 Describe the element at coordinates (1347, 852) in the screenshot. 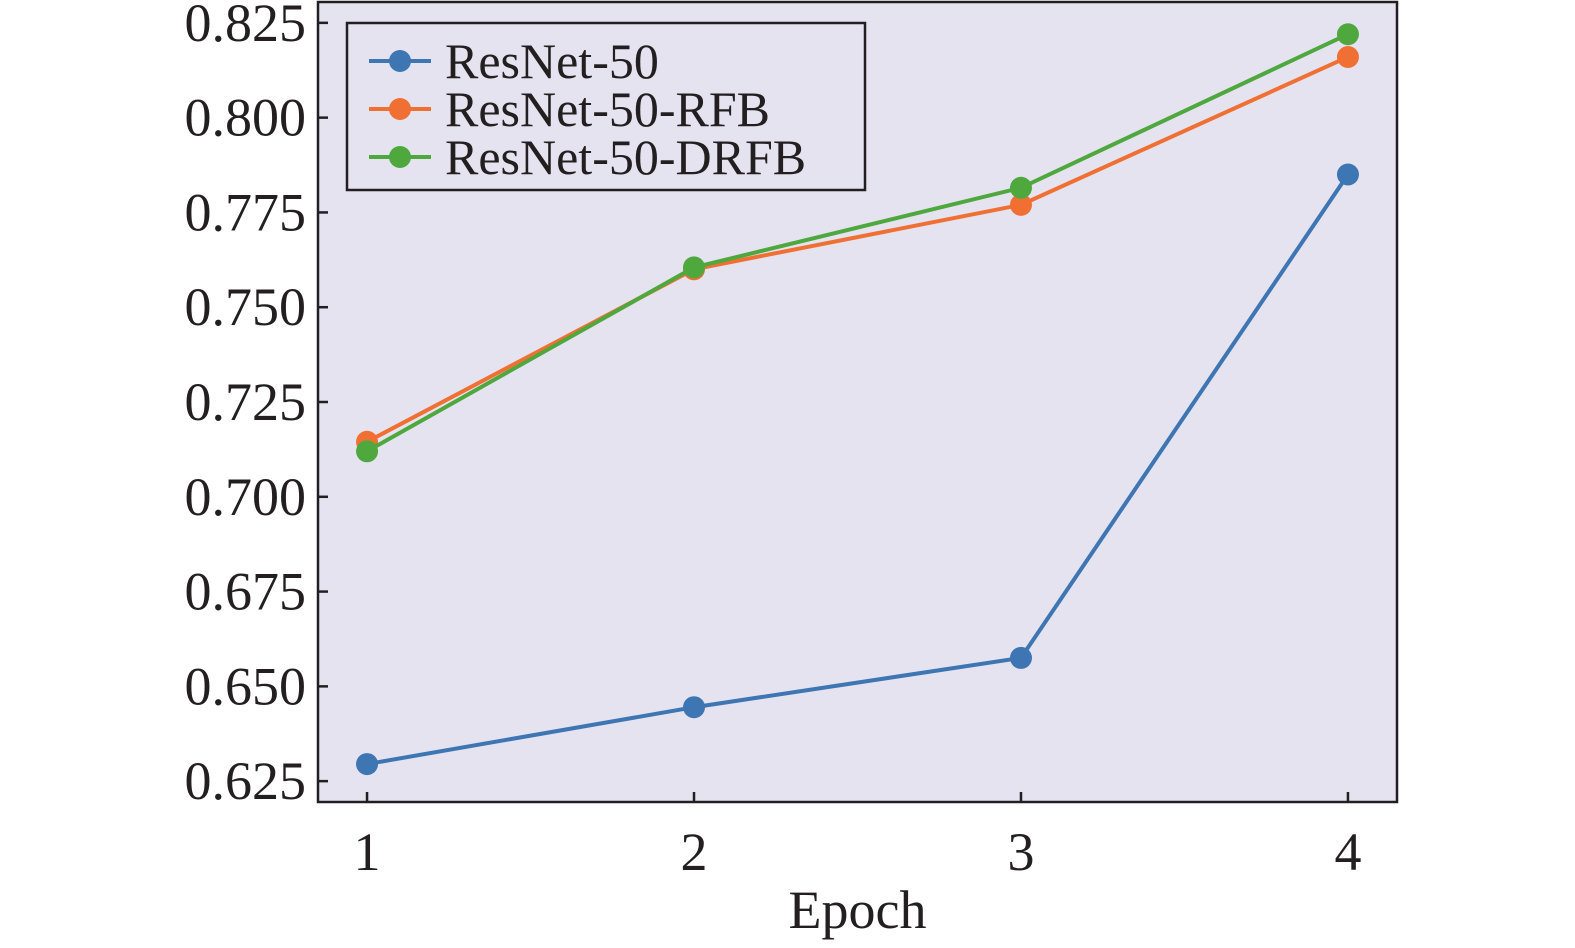

I see `x-tick-label: 4` at that location.